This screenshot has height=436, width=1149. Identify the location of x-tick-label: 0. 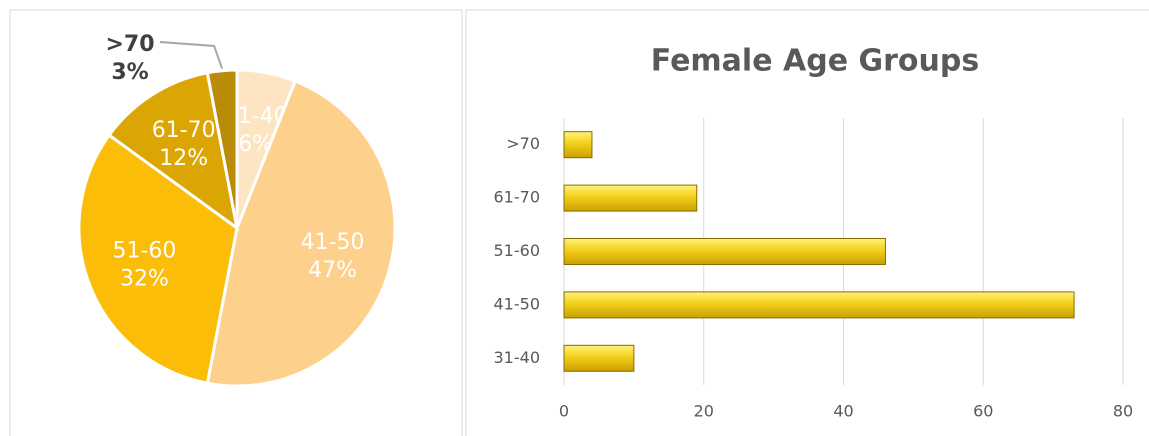
(564, 411).